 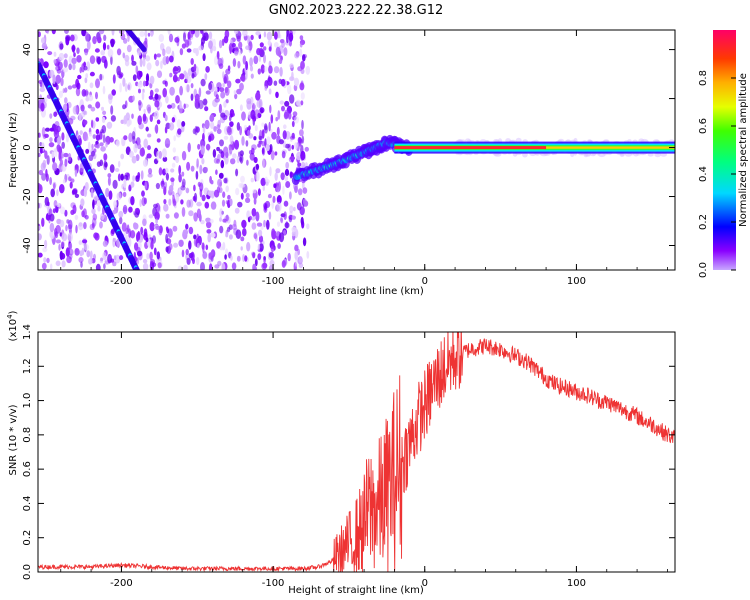 I want to click on snr-ytick-label: 0.6, so click(x=27, y=469).